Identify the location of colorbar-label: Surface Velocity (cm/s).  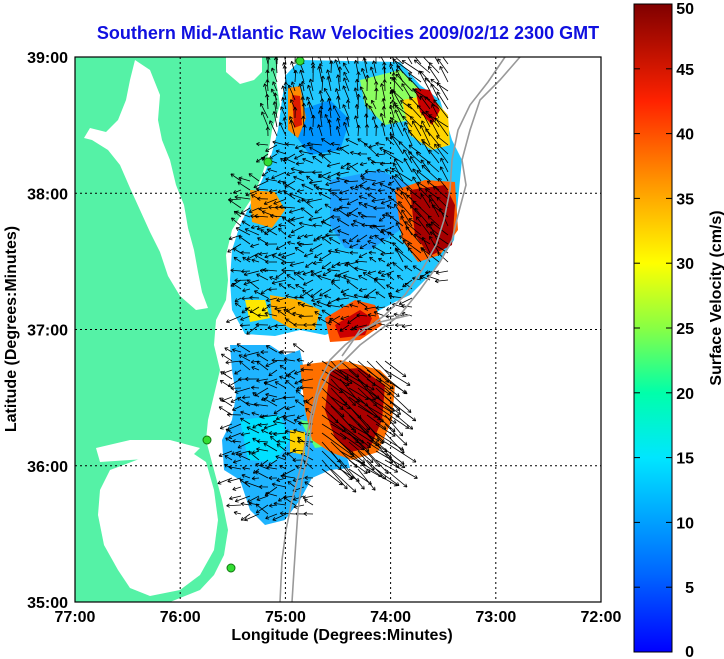
(716, 297).